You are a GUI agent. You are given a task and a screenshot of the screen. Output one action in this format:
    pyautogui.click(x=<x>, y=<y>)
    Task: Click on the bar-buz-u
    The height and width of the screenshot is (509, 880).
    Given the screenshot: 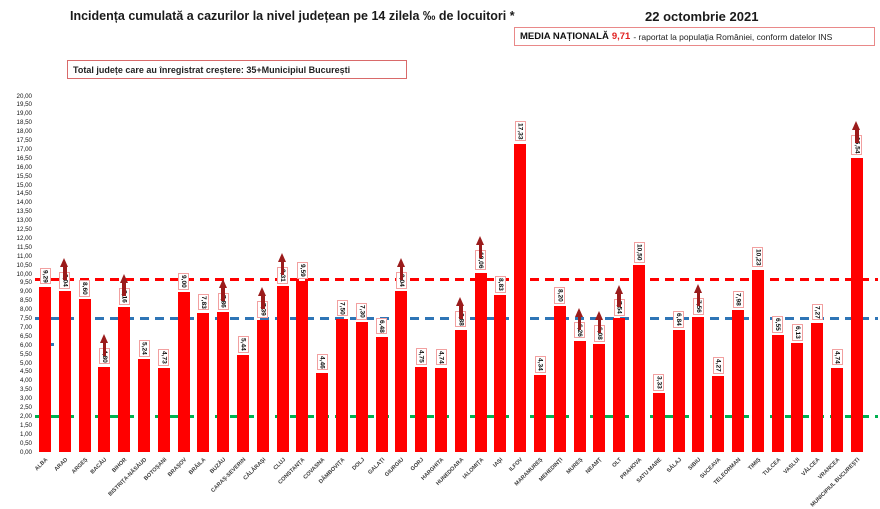 What is the action you would take?
    pyautogui.click(x=223, y=382)
    